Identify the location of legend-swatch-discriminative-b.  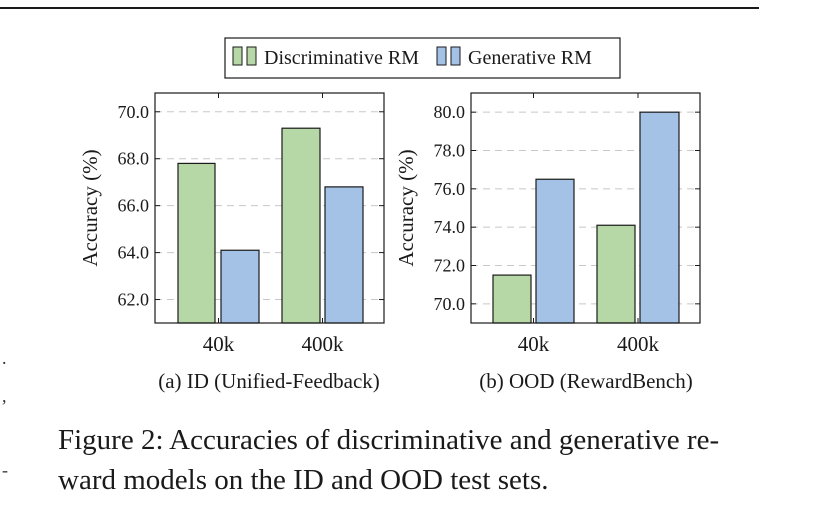
(251, 56).